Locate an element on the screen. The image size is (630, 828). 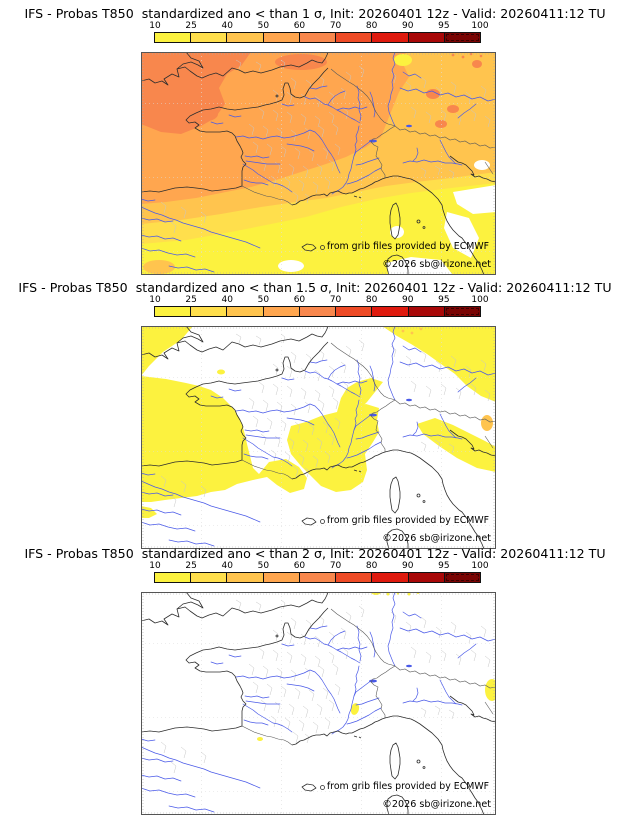
amber-spot-sw is located at coordinates (159, 267).